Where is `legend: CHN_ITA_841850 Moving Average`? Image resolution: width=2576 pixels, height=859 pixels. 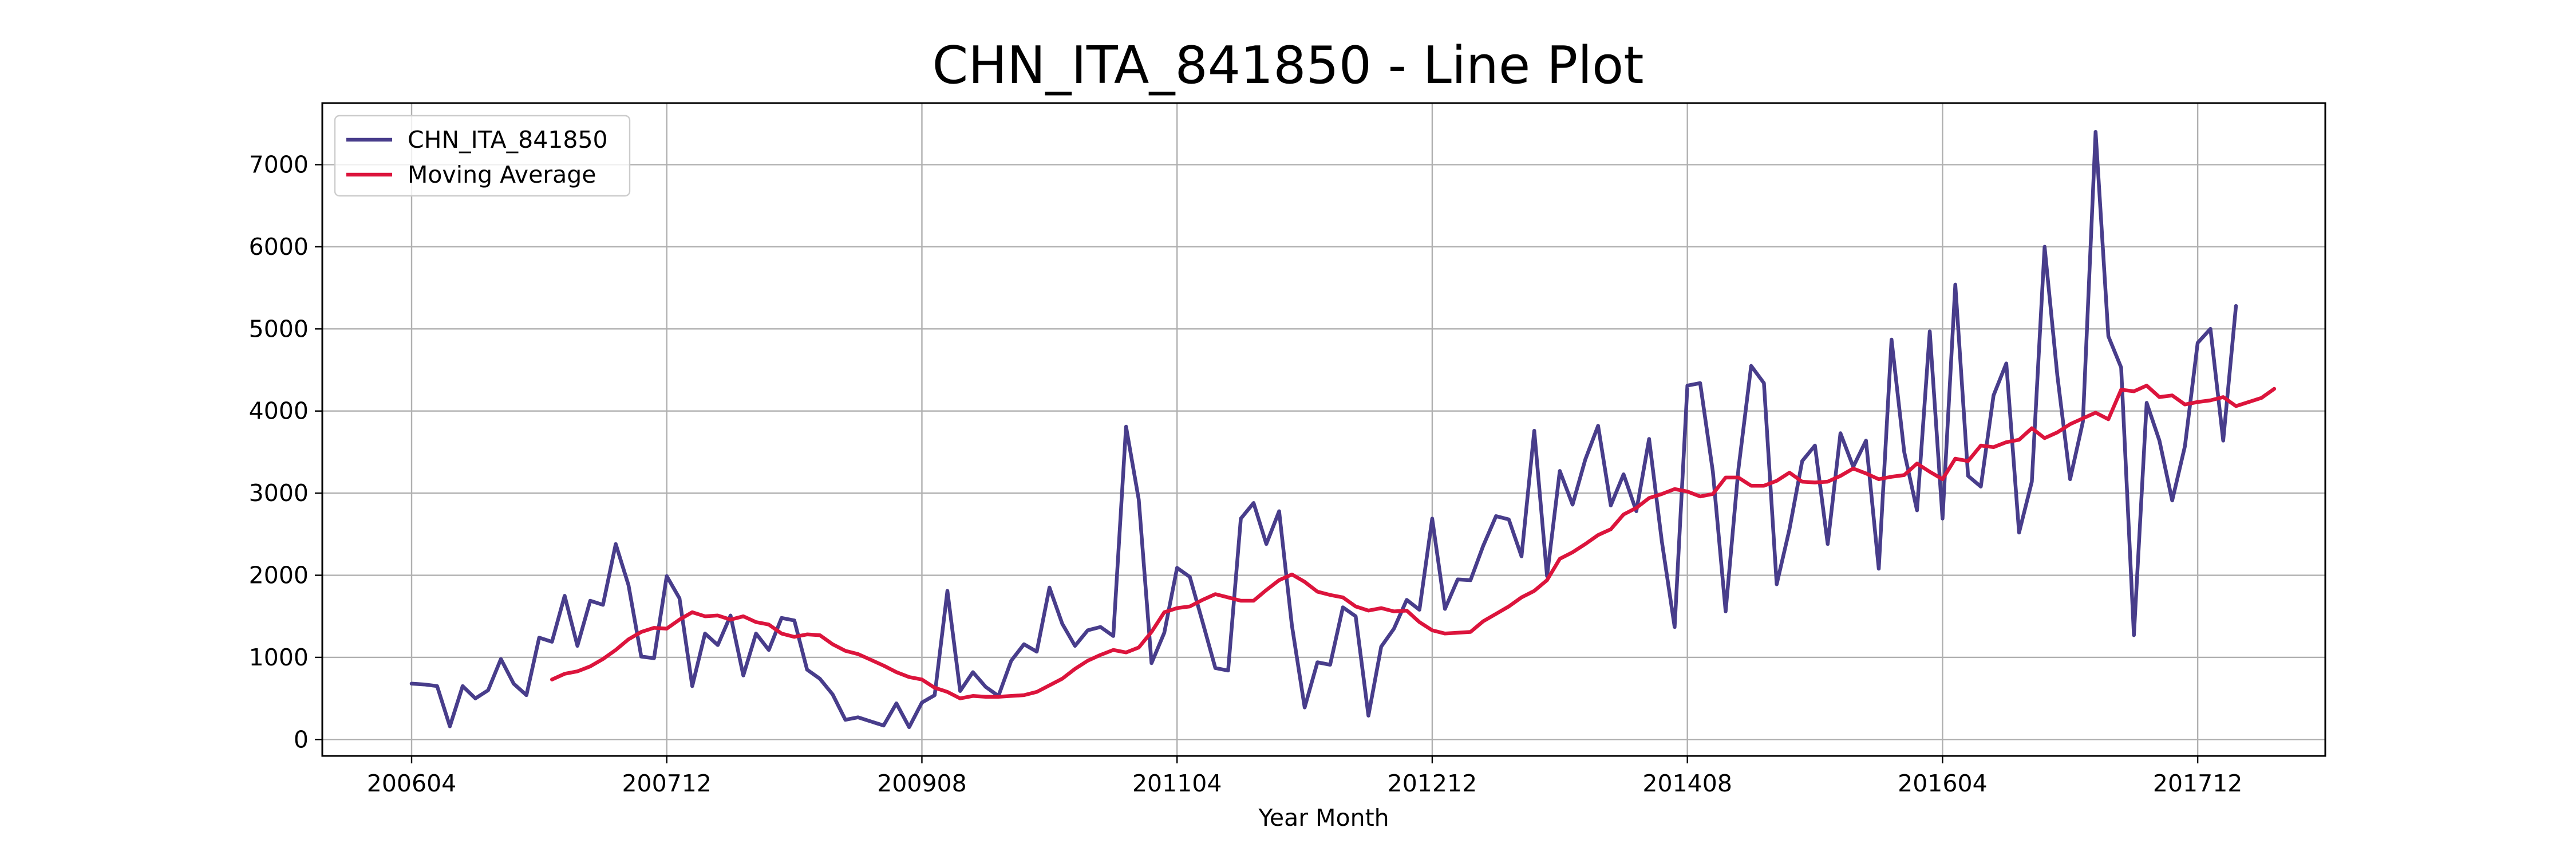 legend: CHN_ITA_841850 Moving Average is located at coordinates (482, 156).